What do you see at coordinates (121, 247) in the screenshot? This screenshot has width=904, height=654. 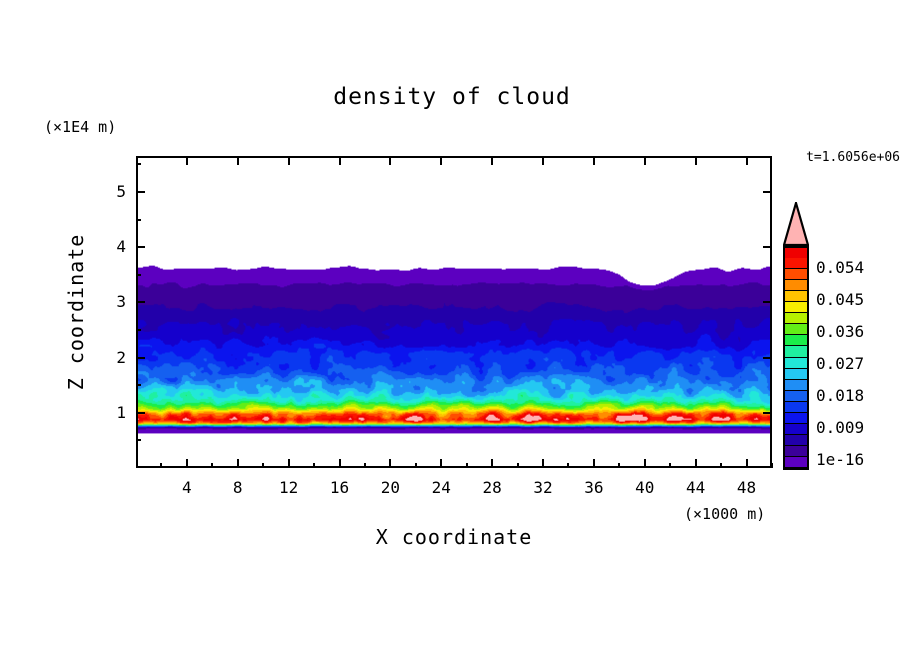 I see `y-axis-tick-label: 4` at bounding box center [121, 247].